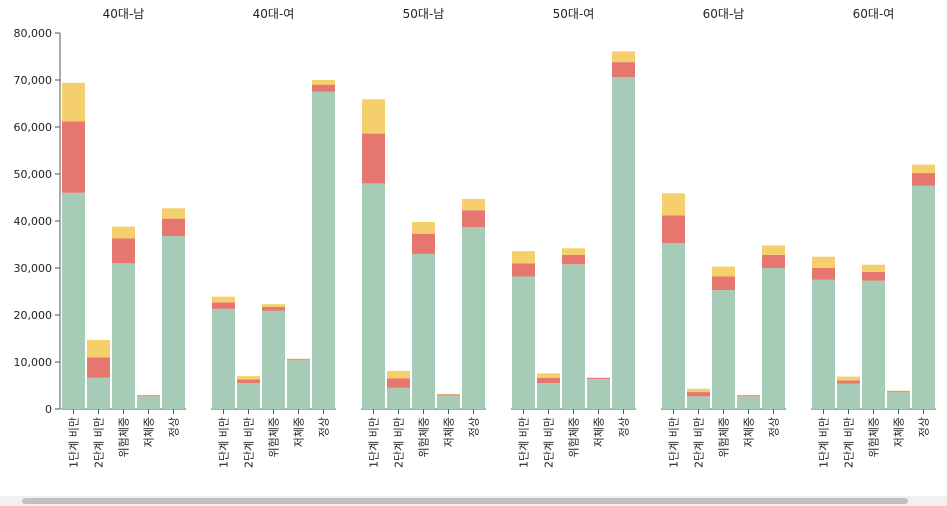  Describe the element at coordinates (33, 127) in the screenshot. I see `y-tick-label: 60,000` at that location.